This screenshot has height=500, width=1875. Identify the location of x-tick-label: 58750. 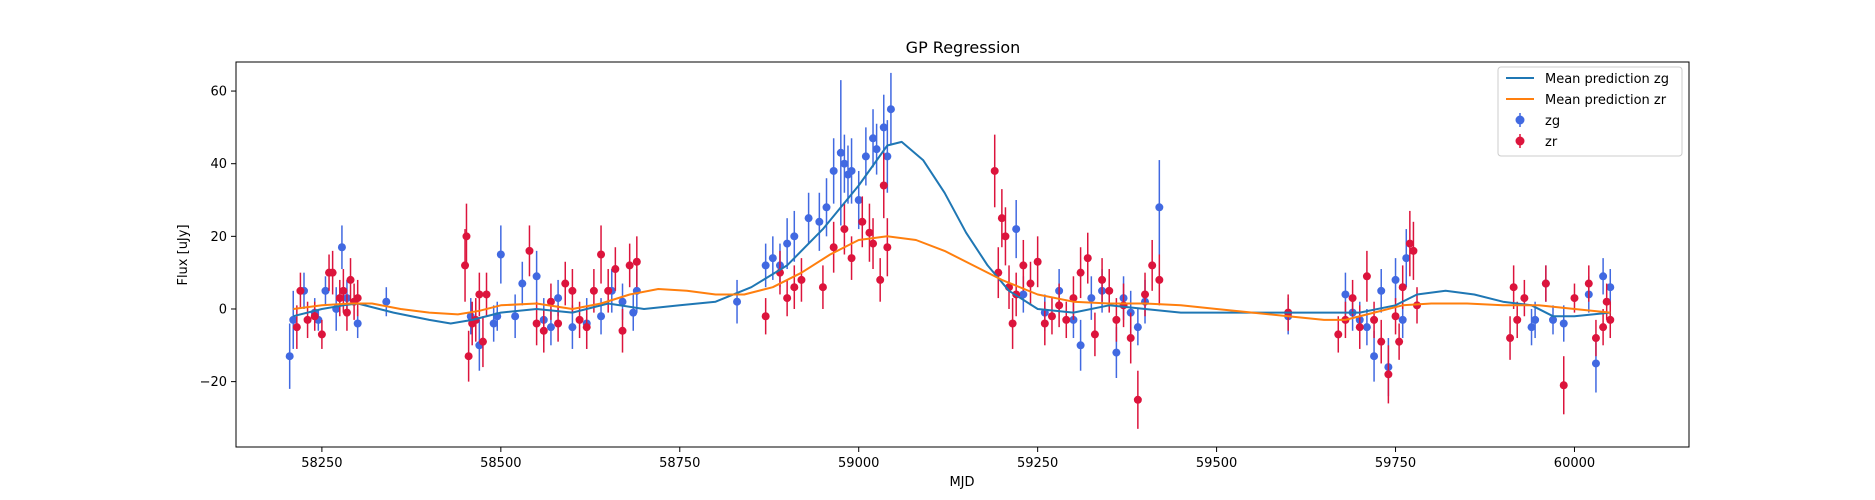
(679, 463).